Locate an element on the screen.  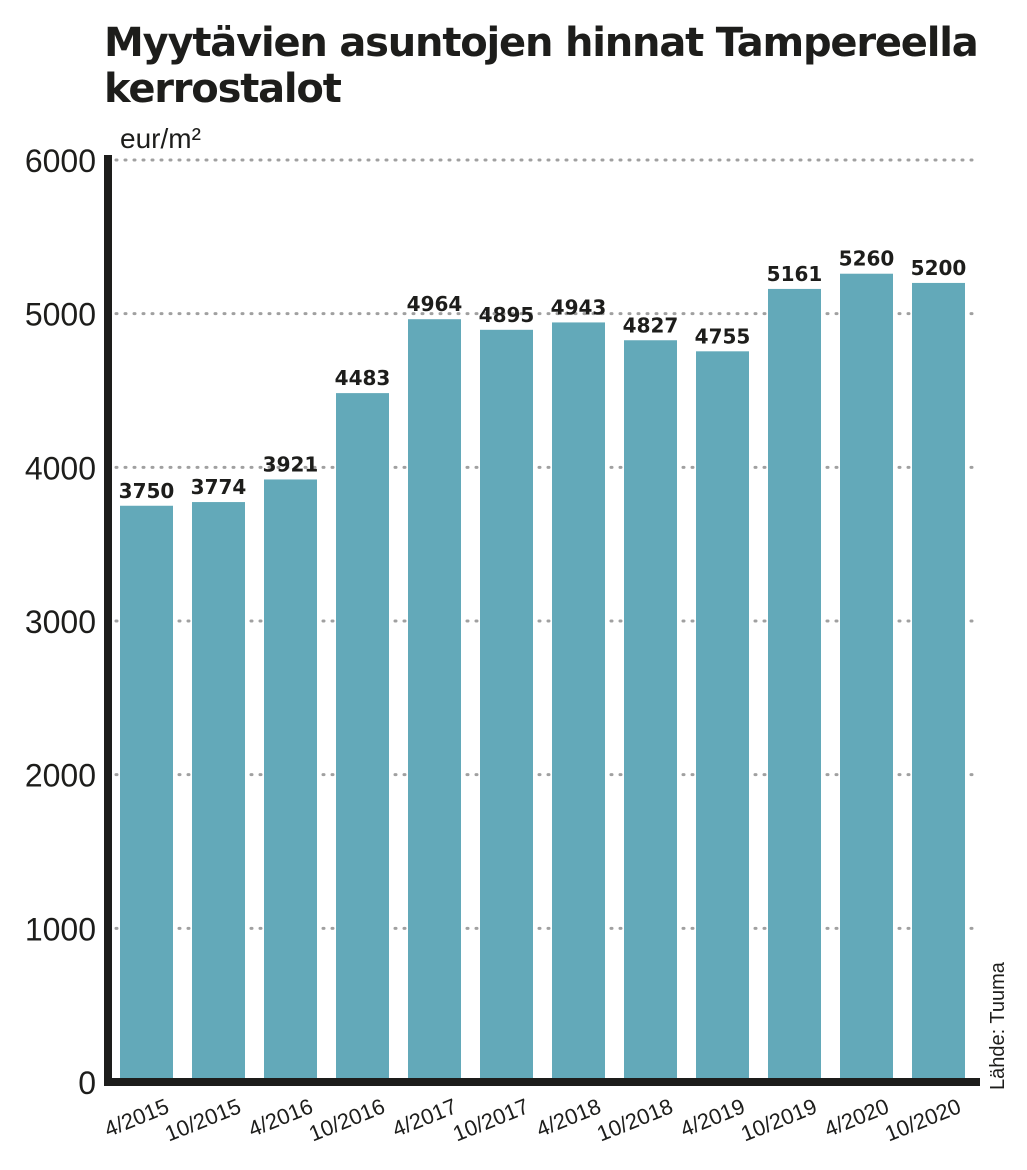
x-tick-label: 4/2019 is located at coordinates (713, 1117).